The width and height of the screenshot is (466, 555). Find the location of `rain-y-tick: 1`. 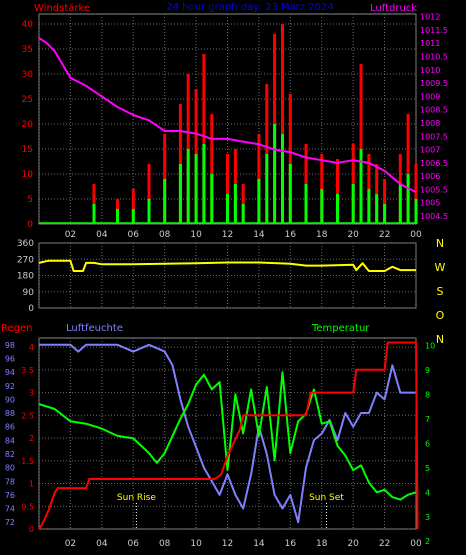

rain-y-tick: 1 is located at coordinates (31, 484).